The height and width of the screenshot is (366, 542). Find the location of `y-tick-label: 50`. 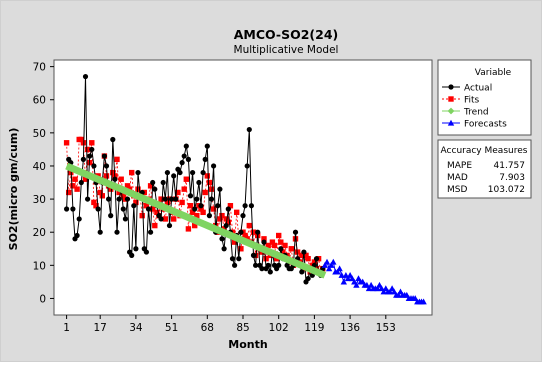

y-tick-label: 50 is located at coordinates (39, 134).